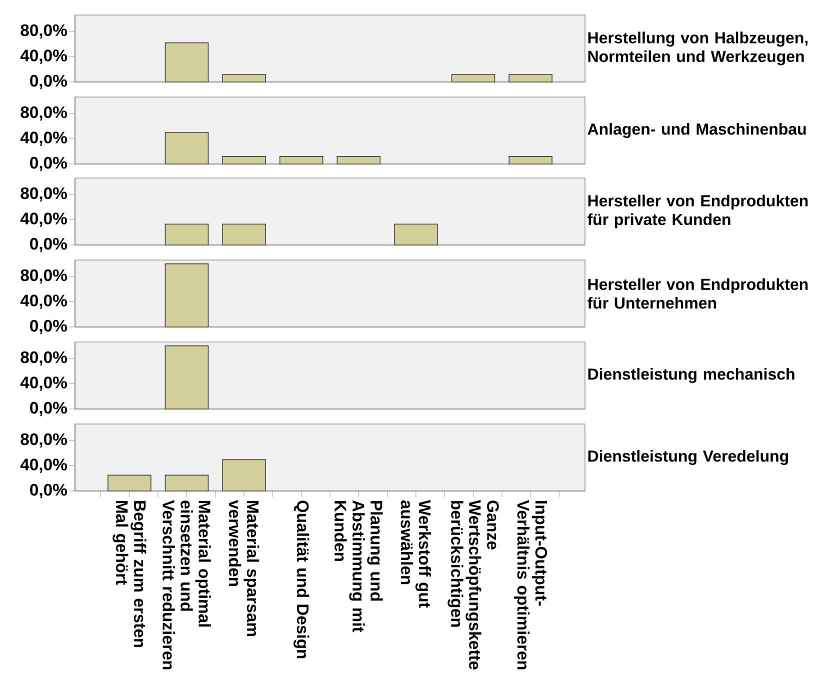 The height and width of the screenshot is (688, 836). What do you see at coordinates (302, 579) in the screenshot?
I see `x-tick-label: Qualität und Design` at bounding box center [302, 579].